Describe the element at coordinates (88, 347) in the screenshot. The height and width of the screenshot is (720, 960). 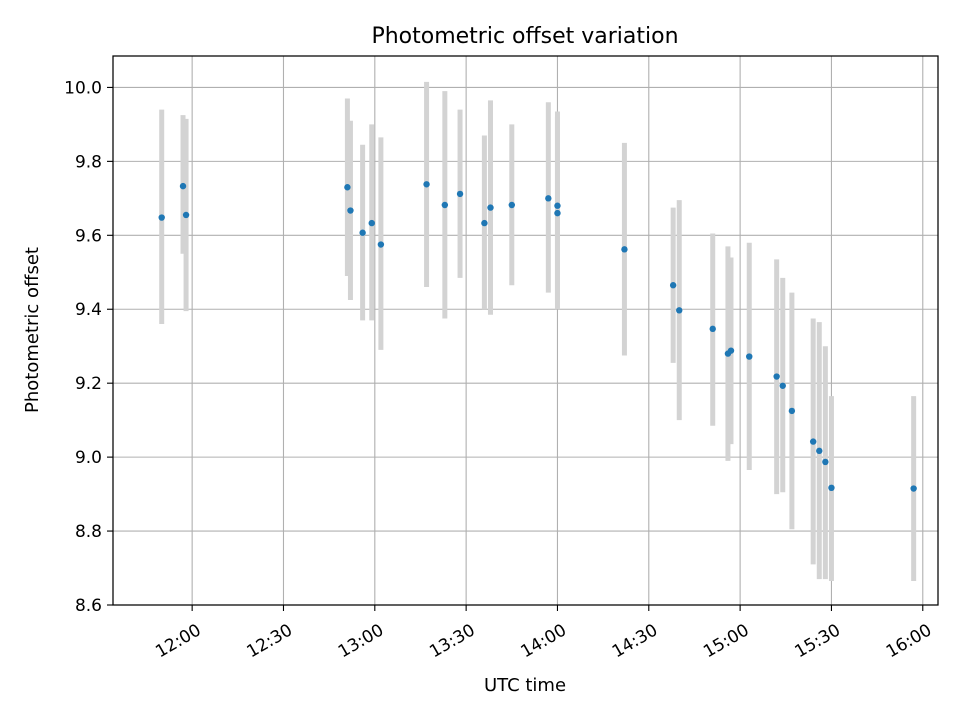
I see `y-axis: 8.6 8.8 9.0 9.2 9.4 9.6 9.8 10.0` at that location.